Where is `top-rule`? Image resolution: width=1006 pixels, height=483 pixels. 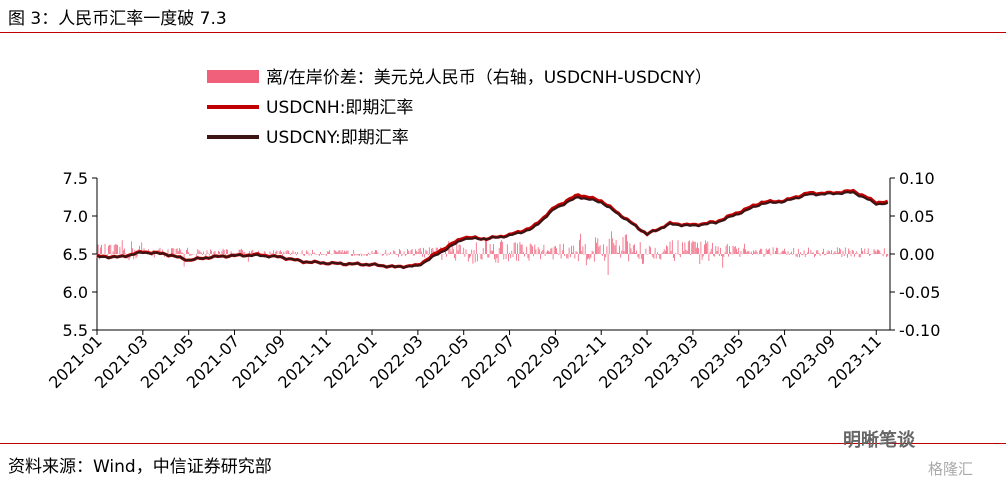
top-rule is located at coordinates (503, 32).